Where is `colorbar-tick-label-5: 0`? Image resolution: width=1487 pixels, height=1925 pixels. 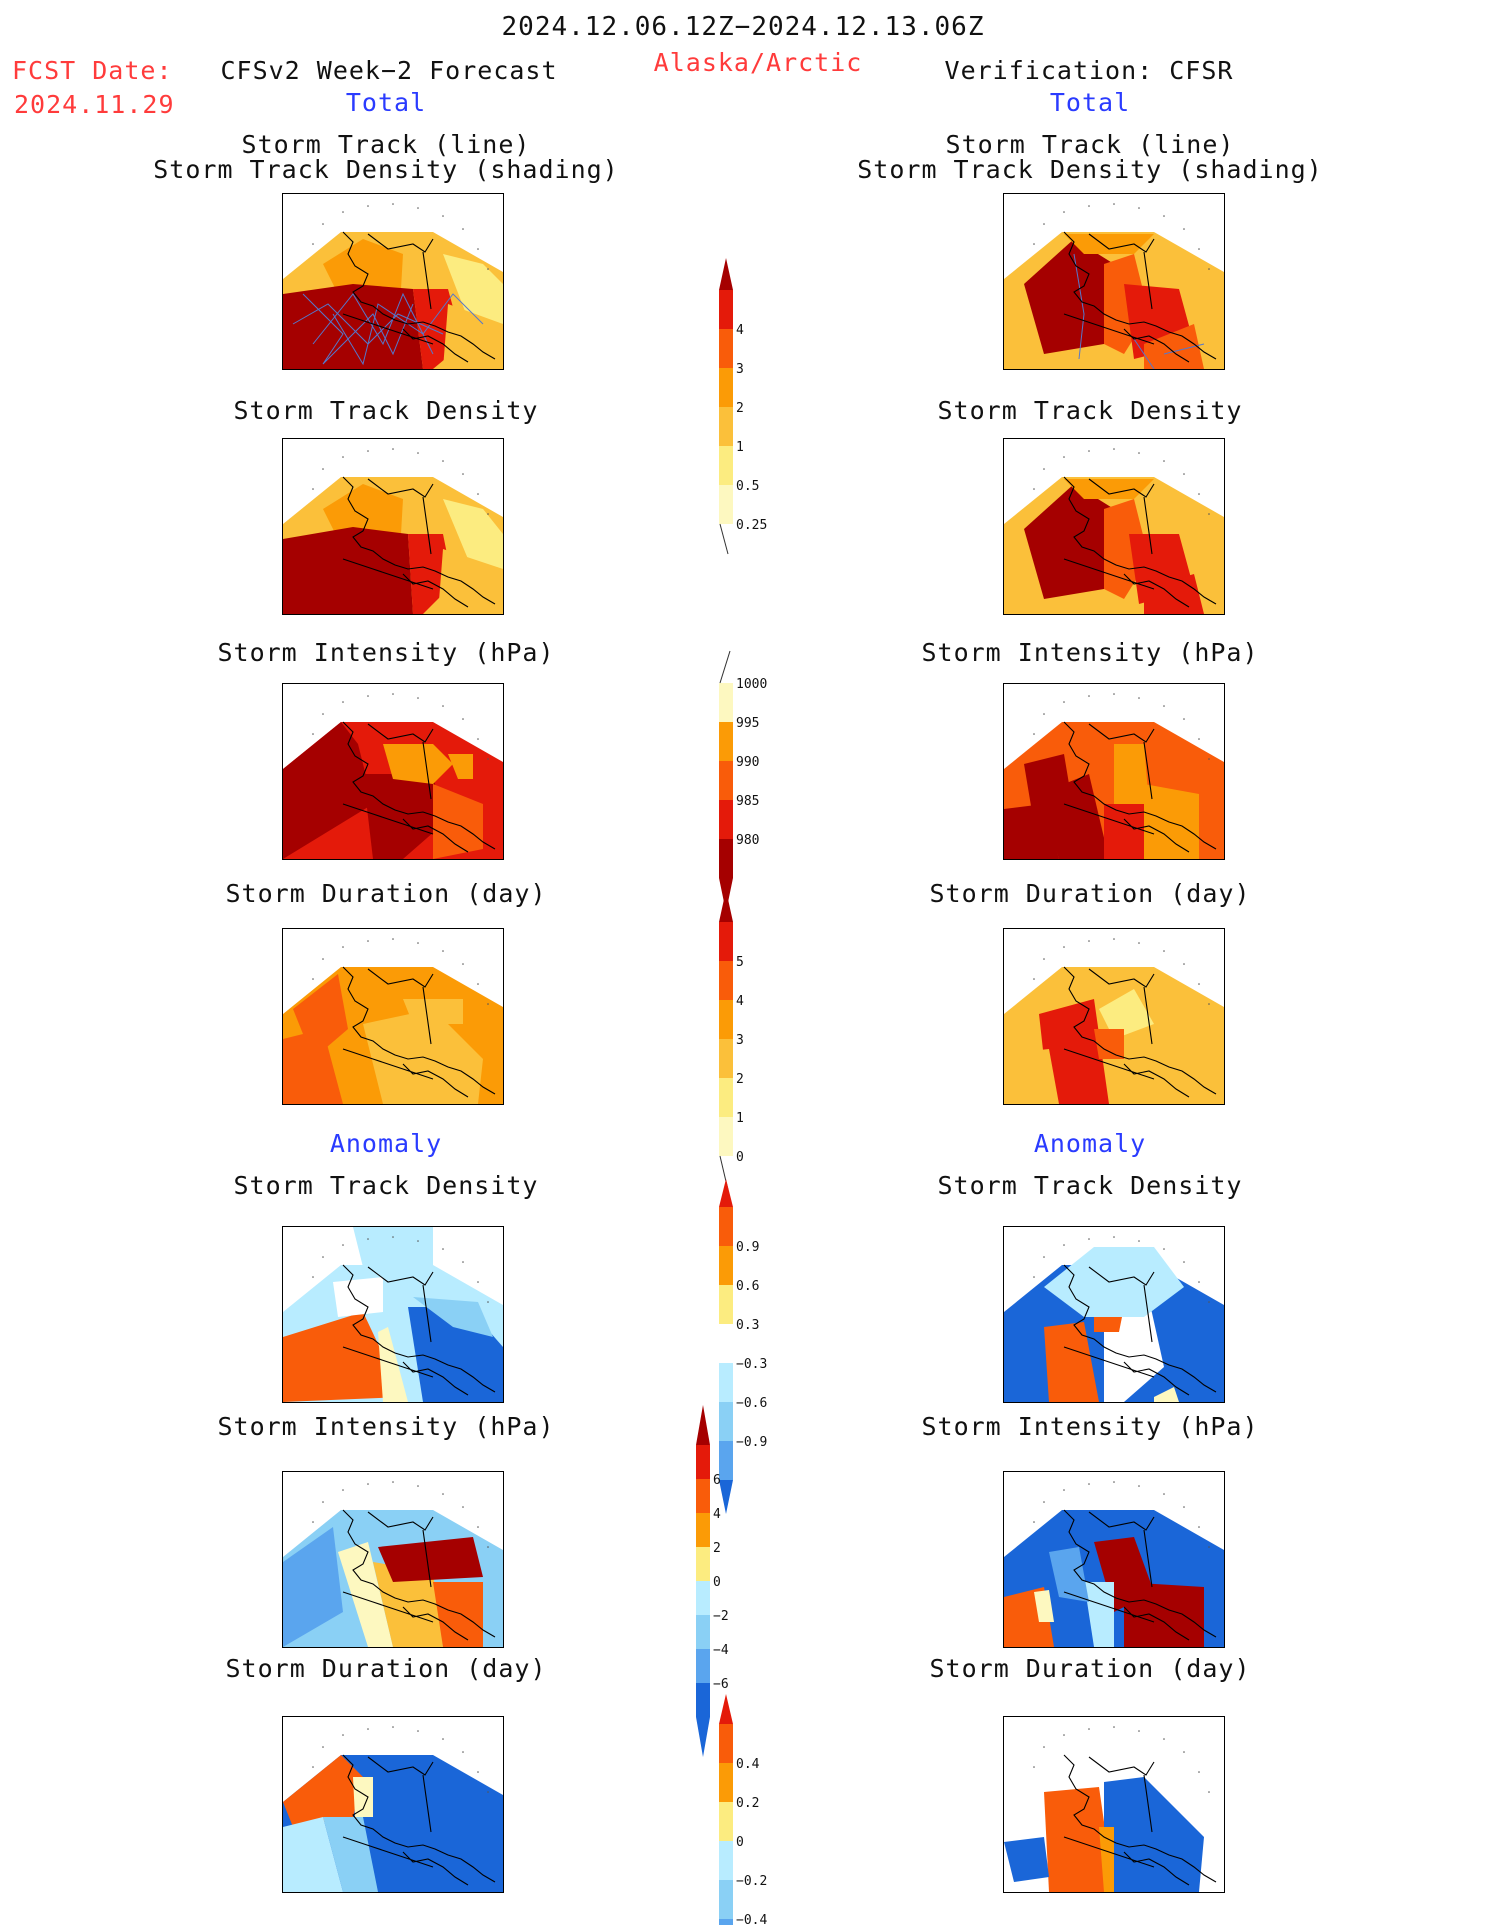
colorbar-tick-label-5: 0 is located at coordinates (740, 1157).